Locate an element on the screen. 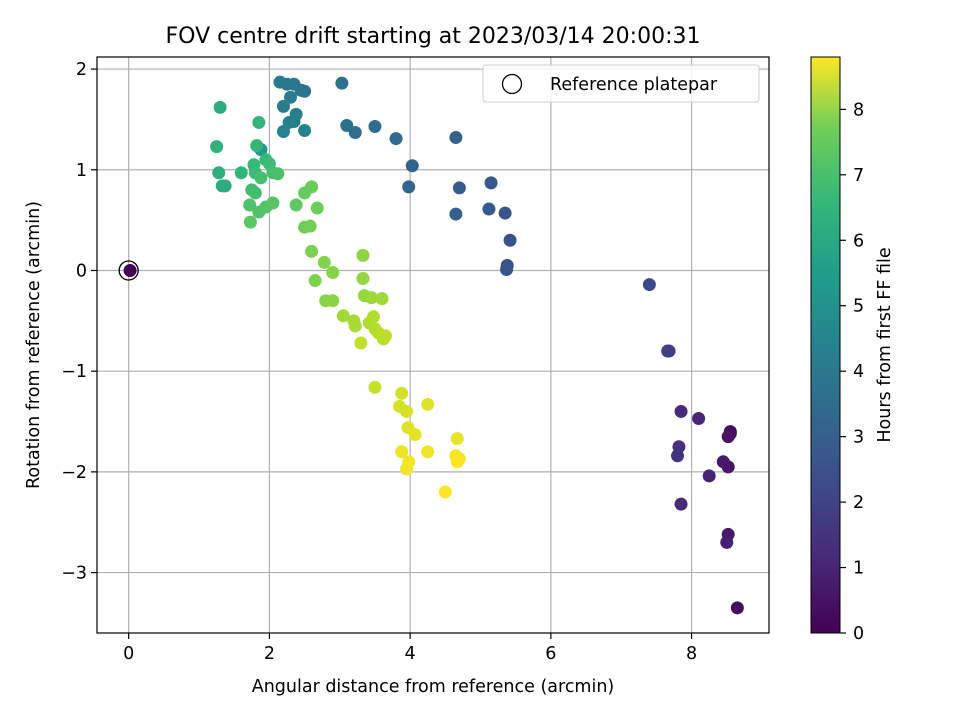 The width and height of the screenshot is (960, 724). colorbar: 0 1 2 3 4 5 6 7 8 Hours from first FF file is located at coordinates (852, 350).